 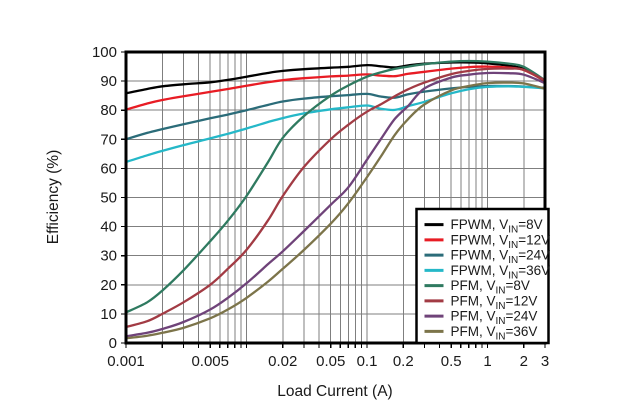 I want to click on y-tick-label: 20, so click(x=108, y=285).